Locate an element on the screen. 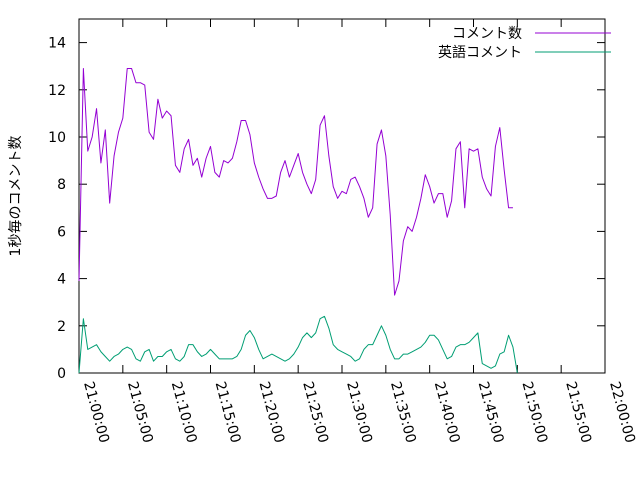 This screenshot has width=640, height=480. x-tick-label: 21:00:00 is located at coordinates (96, 412).